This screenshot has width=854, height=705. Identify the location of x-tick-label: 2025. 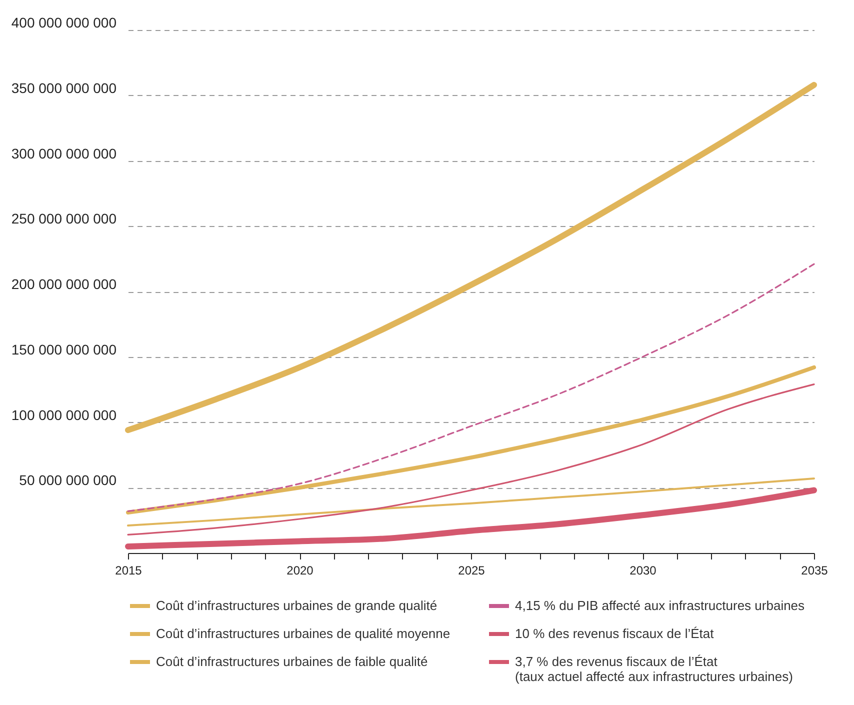
(472, 571).